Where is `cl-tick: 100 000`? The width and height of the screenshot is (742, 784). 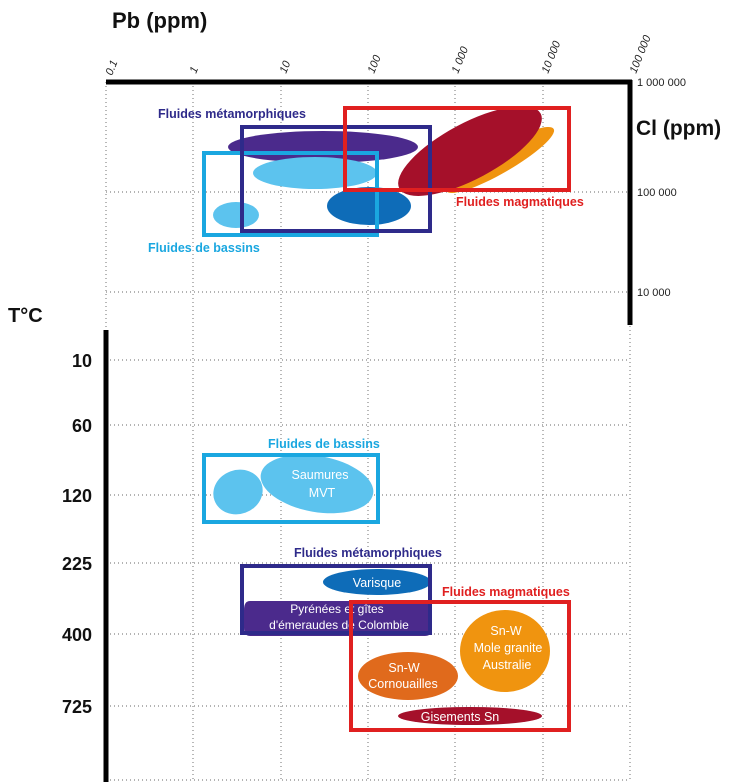 cl-tick: 100 000 is located at coordinates (657, 193).